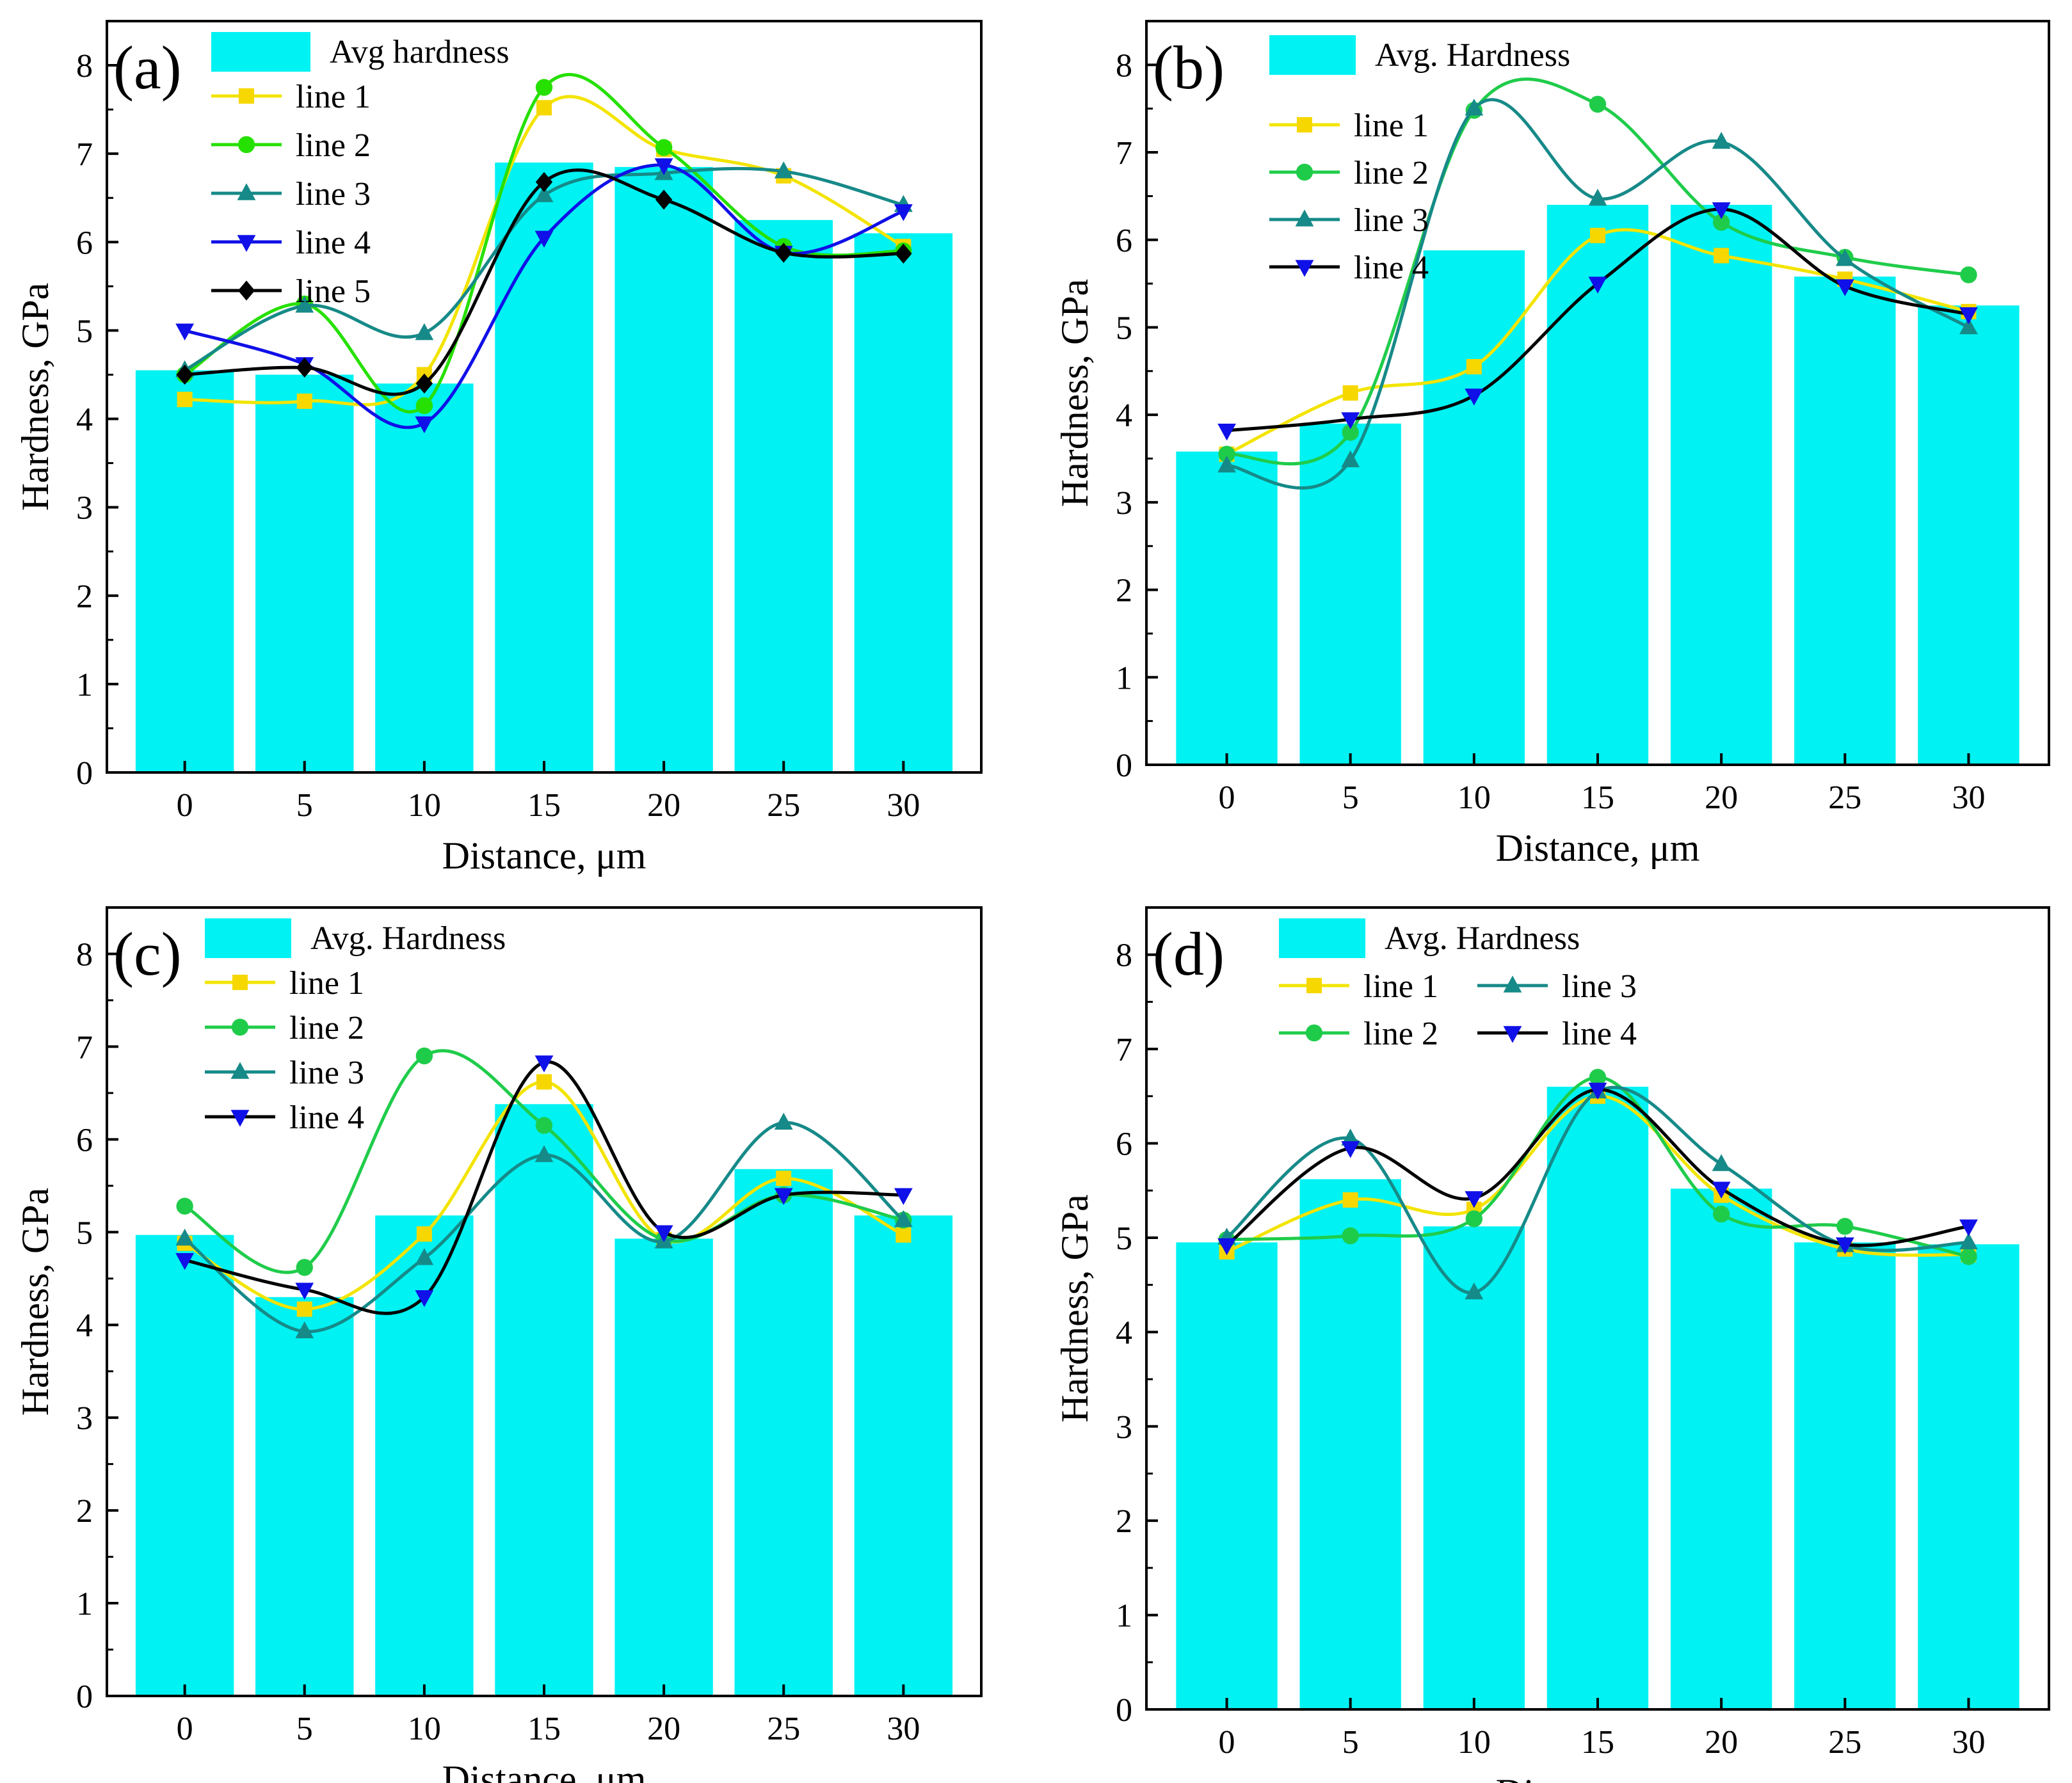 The width and height of the screenshot is (2072, 1783). What do you see at coordinates (260, 52) in the screenshot?
I see `legend-swatch-bar` at bounding box center [260, 52].